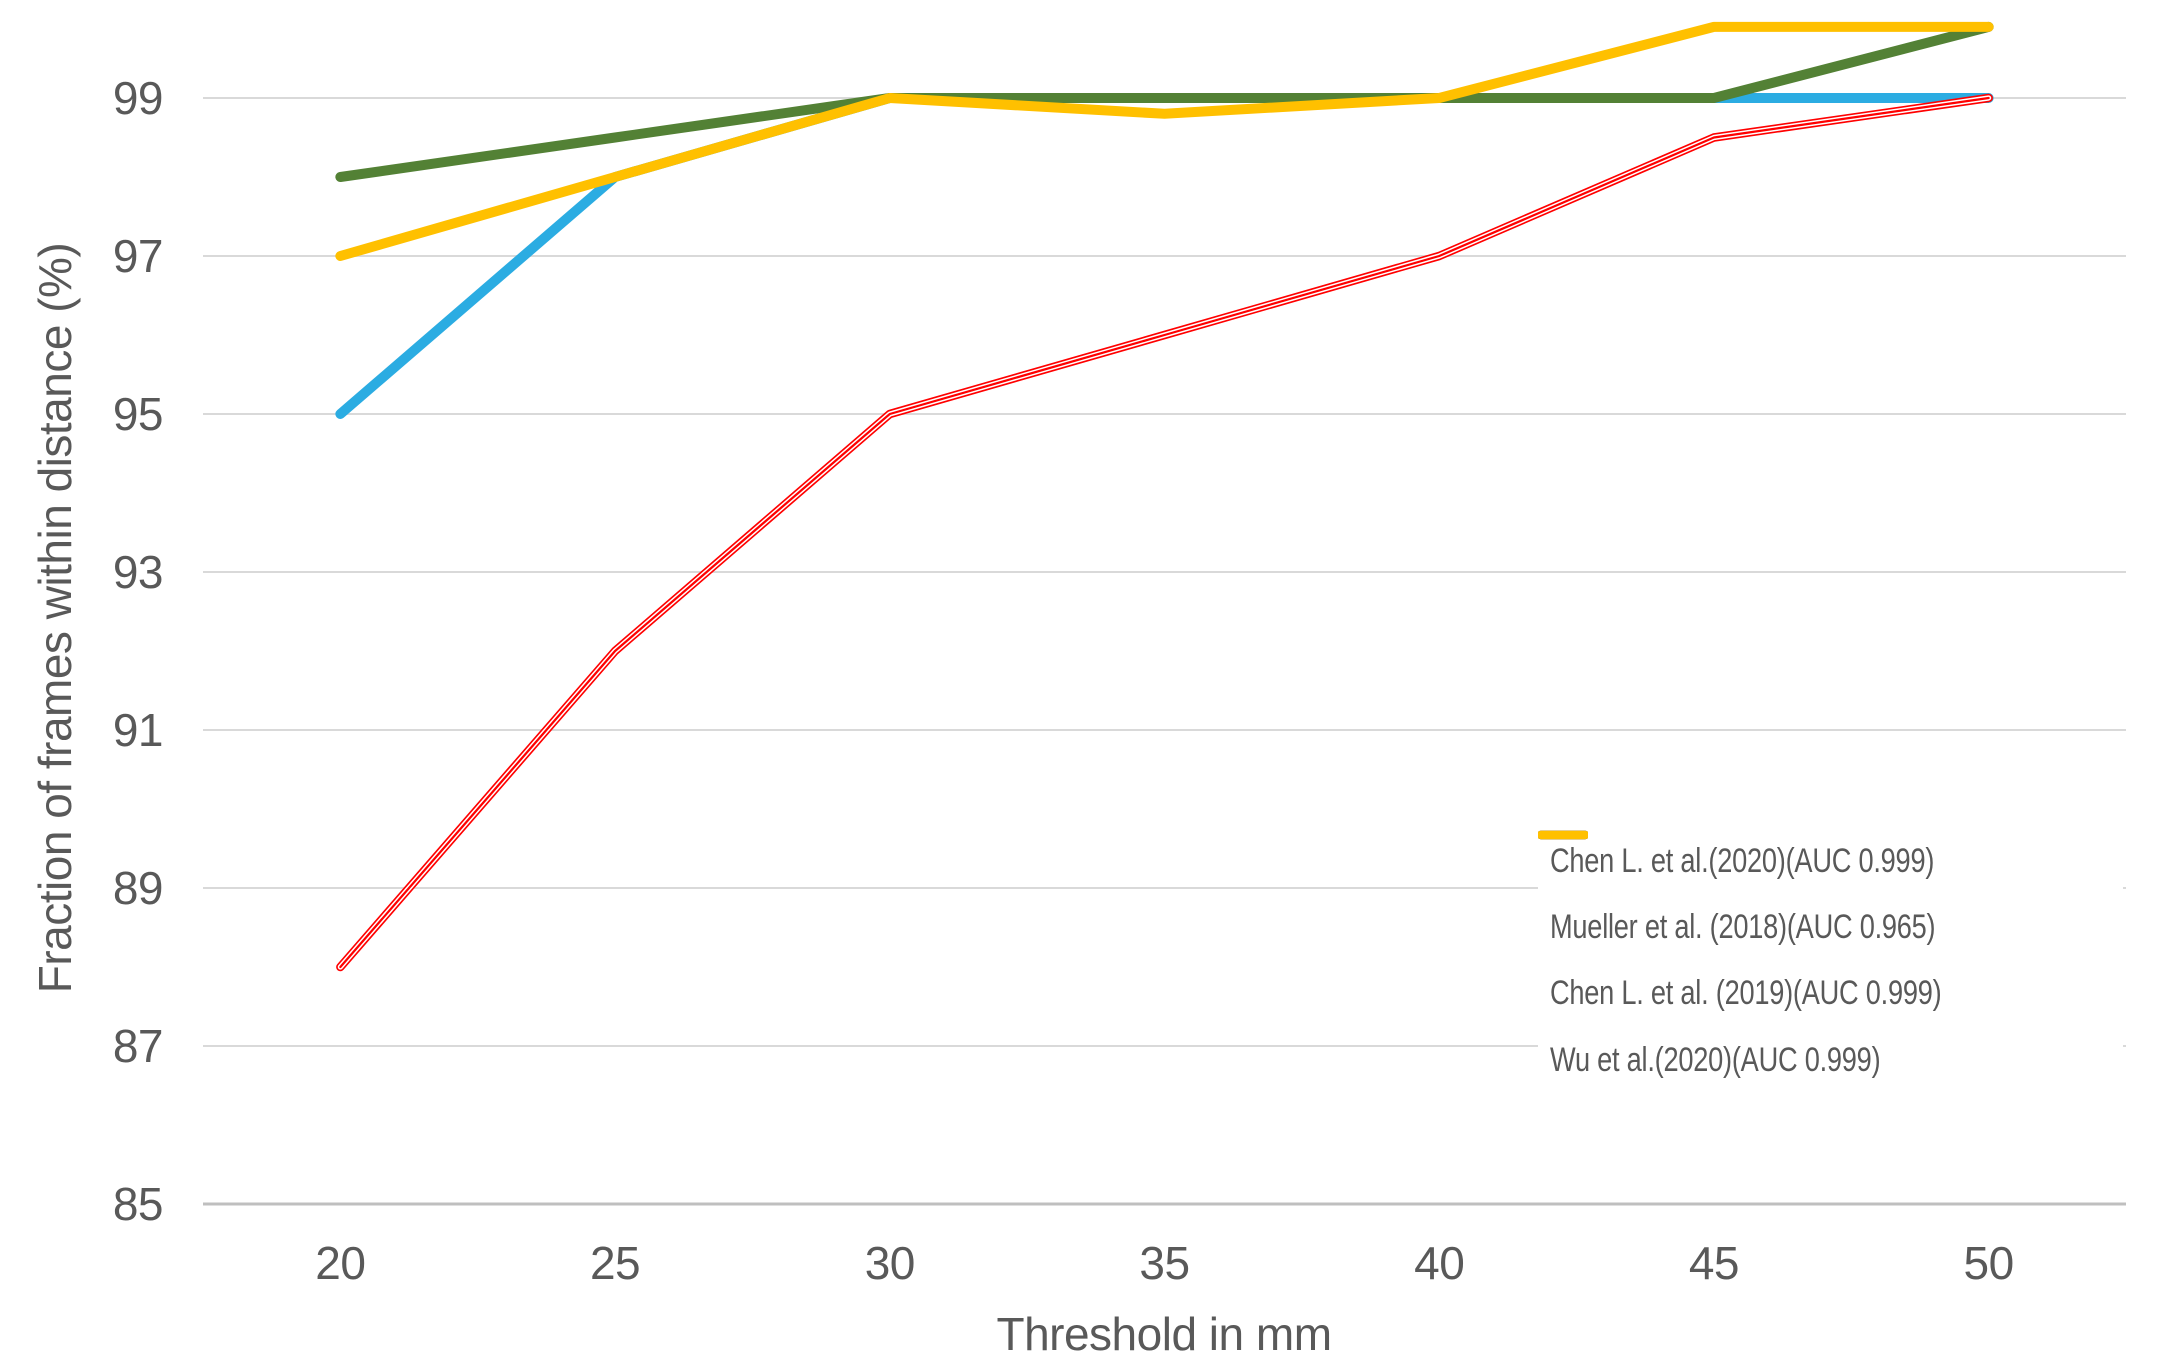  Describe the element at coordinates (138, 1046) in the screenshot. I see `y-tick-label: 87` at that location.